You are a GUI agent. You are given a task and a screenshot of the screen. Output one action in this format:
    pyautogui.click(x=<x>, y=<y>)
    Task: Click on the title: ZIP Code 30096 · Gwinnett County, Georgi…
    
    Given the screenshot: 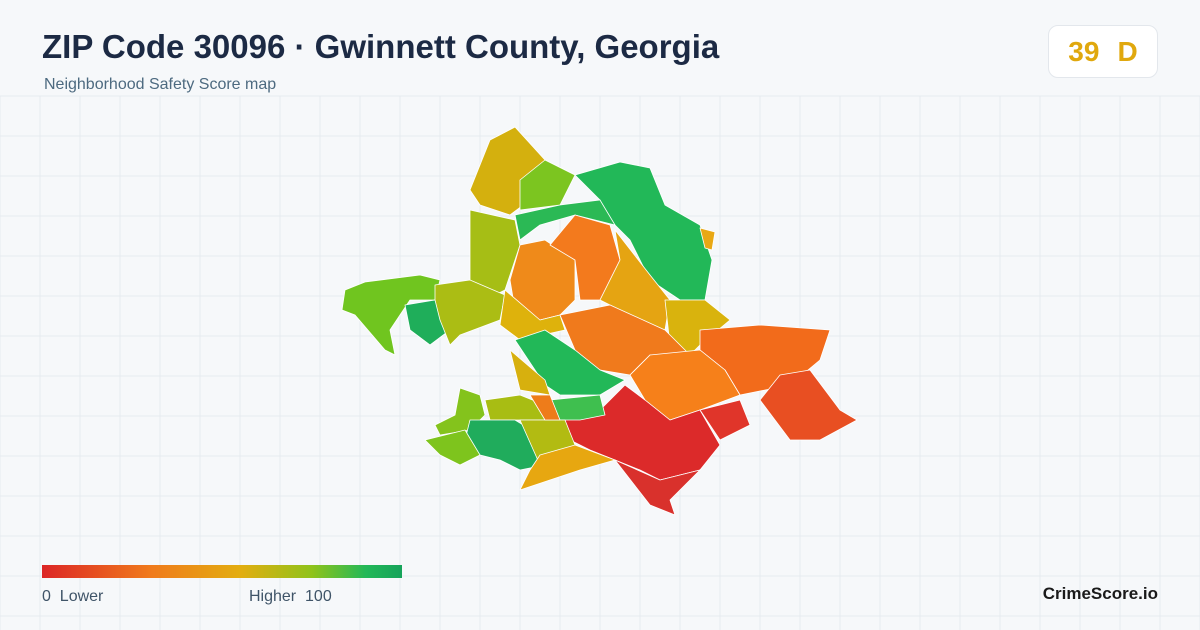 What is the action you would take?
    pyautogui.click(x=381, y=46)
    